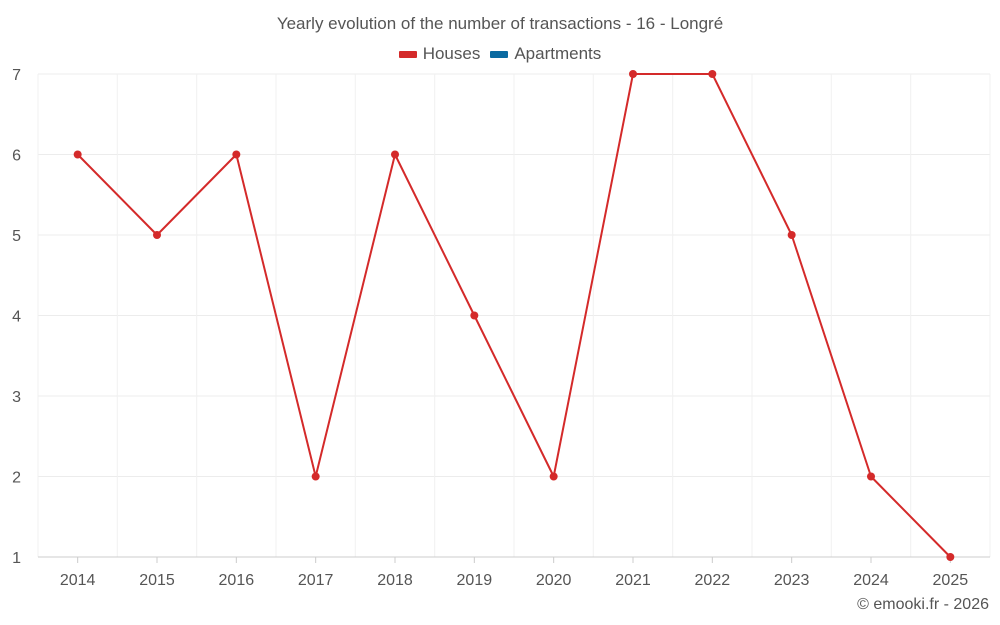 The image size is (1000, 625). Describe the element at coordinates (157, 580) in the screenshot. I see `x-tick-label: 2015` at that location.